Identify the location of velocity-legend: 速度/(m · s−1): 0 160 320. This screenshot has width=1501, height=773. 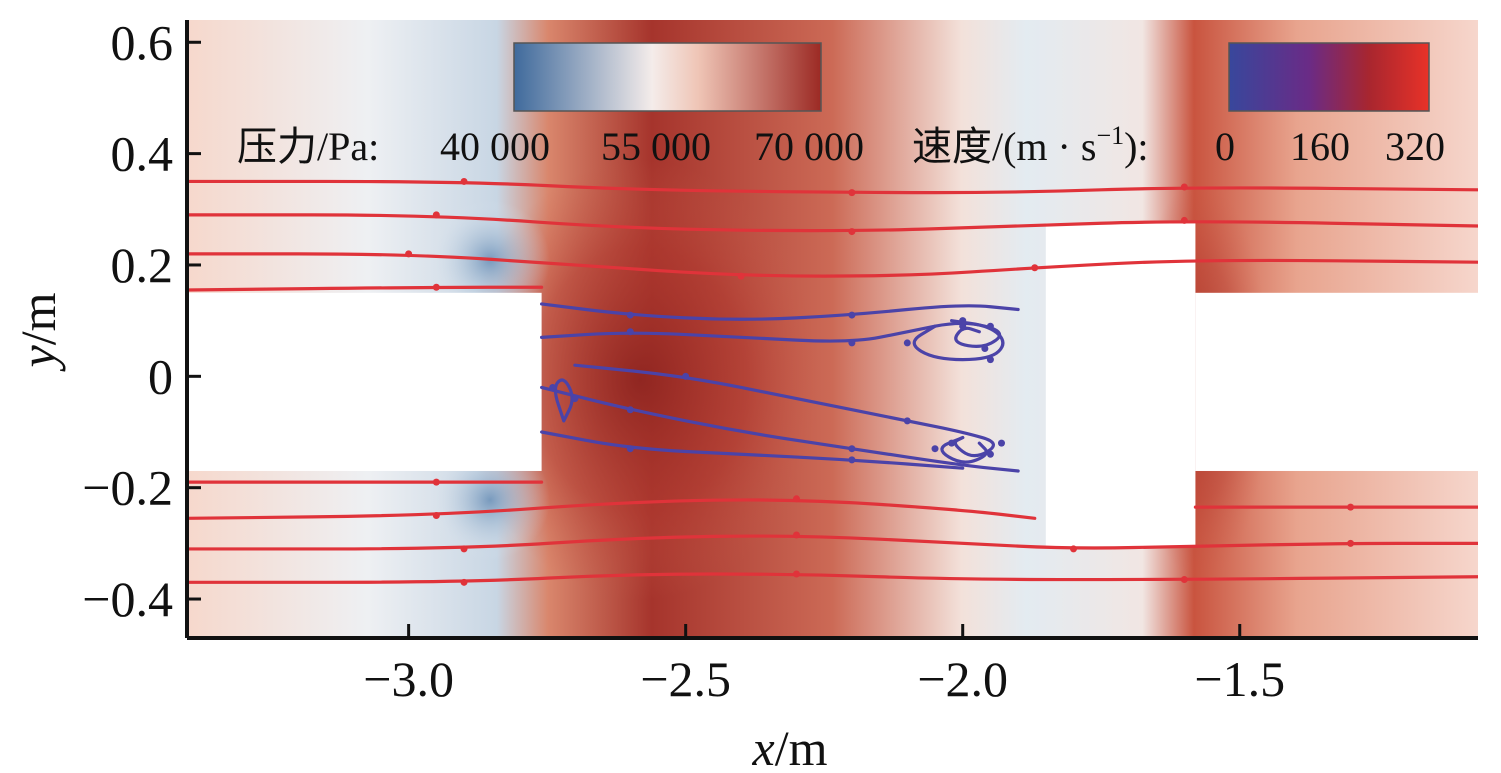
(1178, 105).